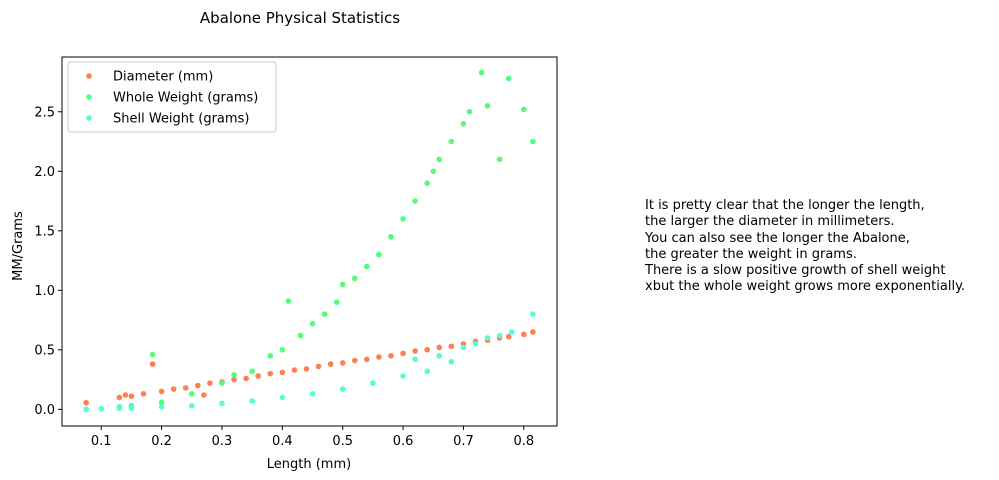 The image size is (999, 480). I want to click on x-tick-label: 0.5, so click(342, 441).